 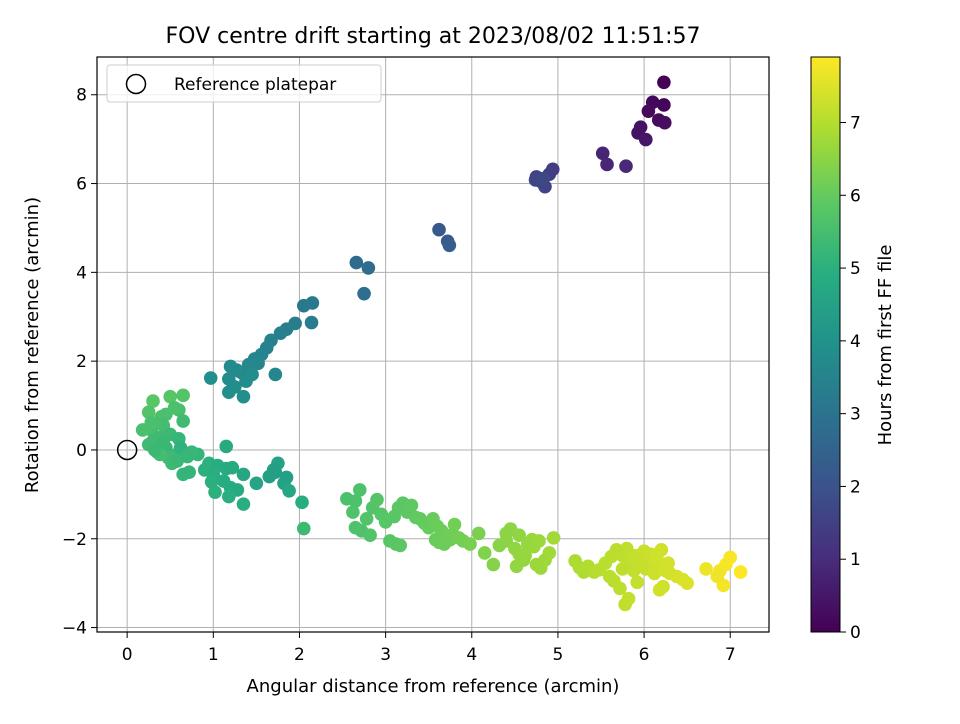 What do you see at coordinates (81, 185) in the screenshot?
I see `y-tick-label: 6` at bounding box center [81, 185].